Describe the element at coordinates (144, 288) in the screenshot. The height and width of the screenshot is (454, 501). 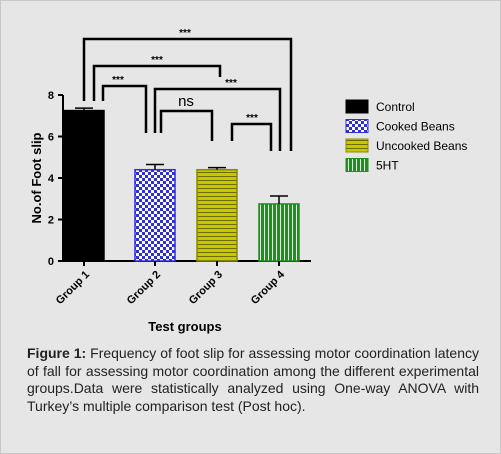
I see `x-tick-label: Group 2` at that location.